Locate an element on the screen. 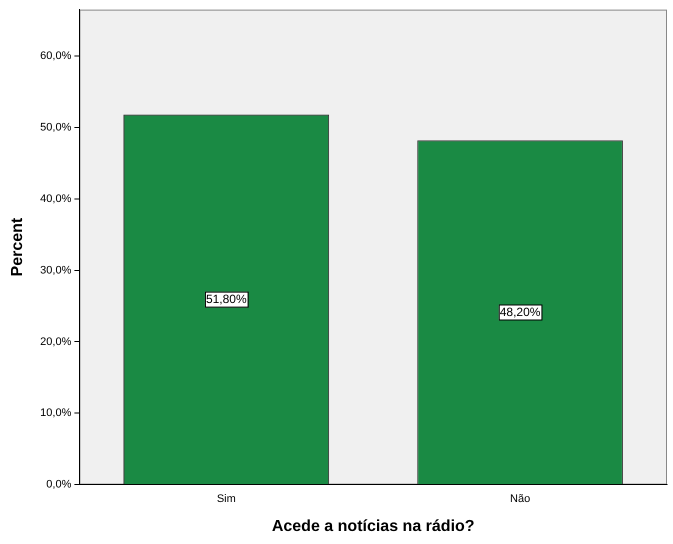 This screenshot has width=673, height=544. data-label: 51,80% is located at coordinates (226, 299).